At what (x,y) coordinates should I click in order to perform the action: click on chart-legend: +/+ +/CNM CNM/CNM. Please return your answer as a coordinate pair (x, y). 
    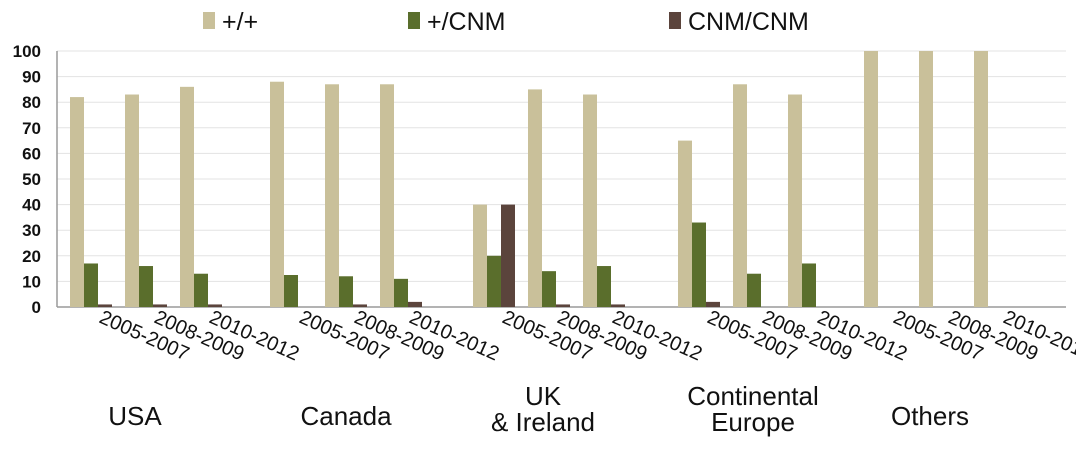
    Looking at the image, I should click on (506, 22).